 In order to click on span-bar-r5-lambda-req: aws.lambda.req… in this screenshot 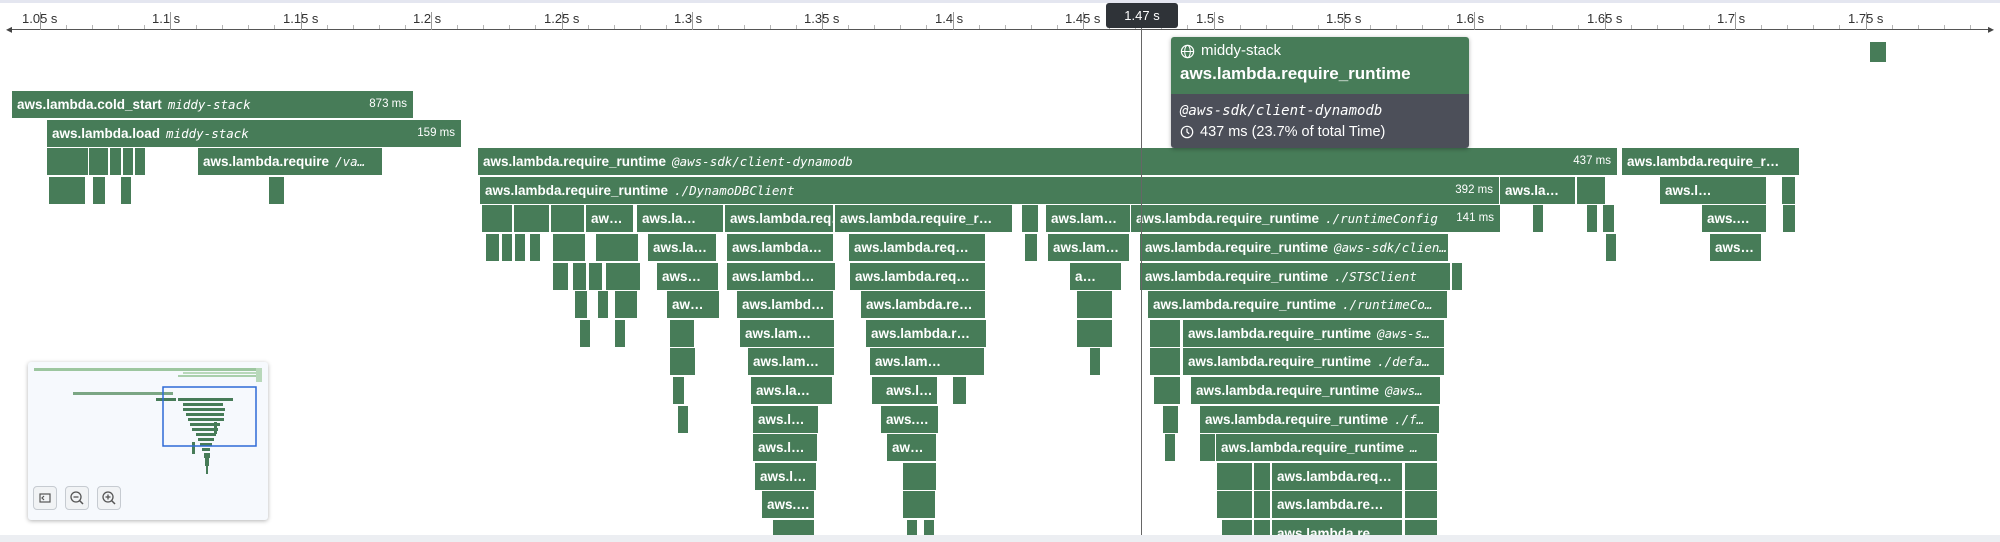, I will do `click(918, 276)`.